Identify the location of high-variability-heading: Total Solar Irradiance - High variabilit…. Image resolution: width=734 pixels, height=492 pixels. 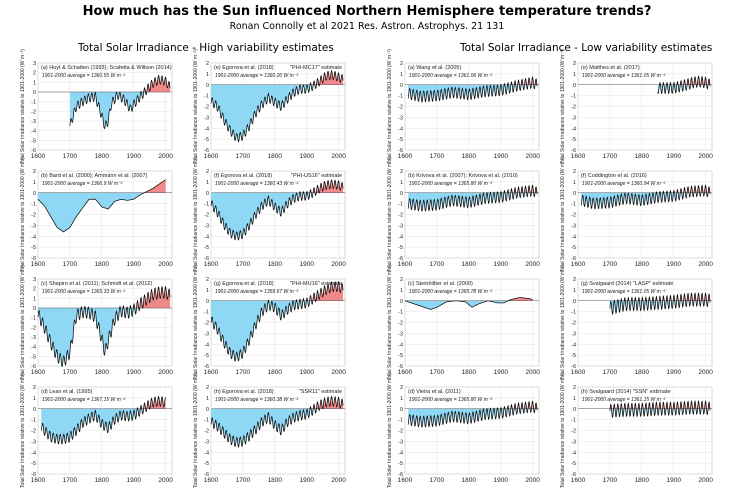
(206, 48).